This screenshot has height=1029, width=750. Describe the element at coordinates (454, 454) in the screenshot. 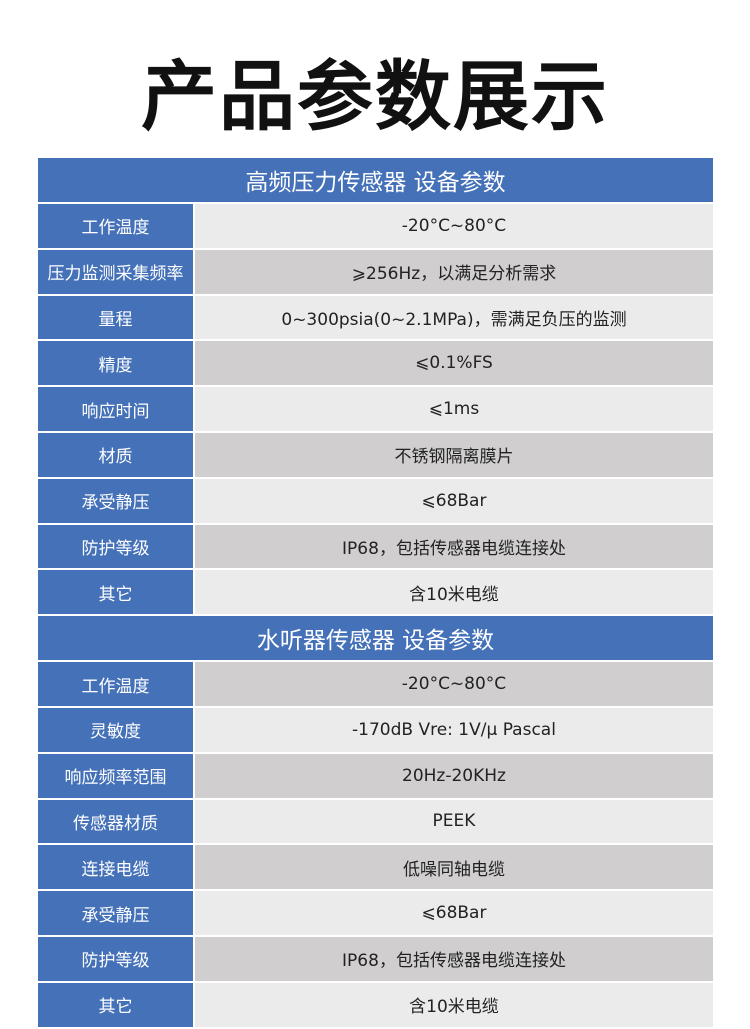

I see `param-value: 不锈钢隔离膜片` at that location.